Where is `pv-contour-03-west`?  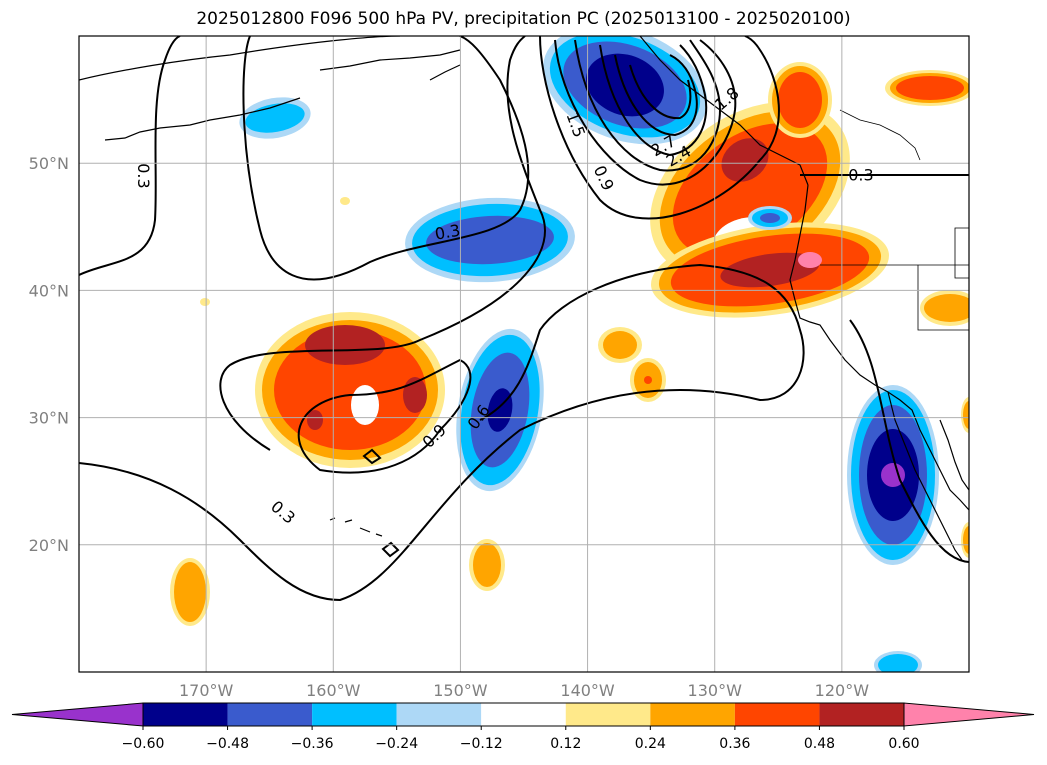
pv-contour-03-west is located at coordinates (130, 156).